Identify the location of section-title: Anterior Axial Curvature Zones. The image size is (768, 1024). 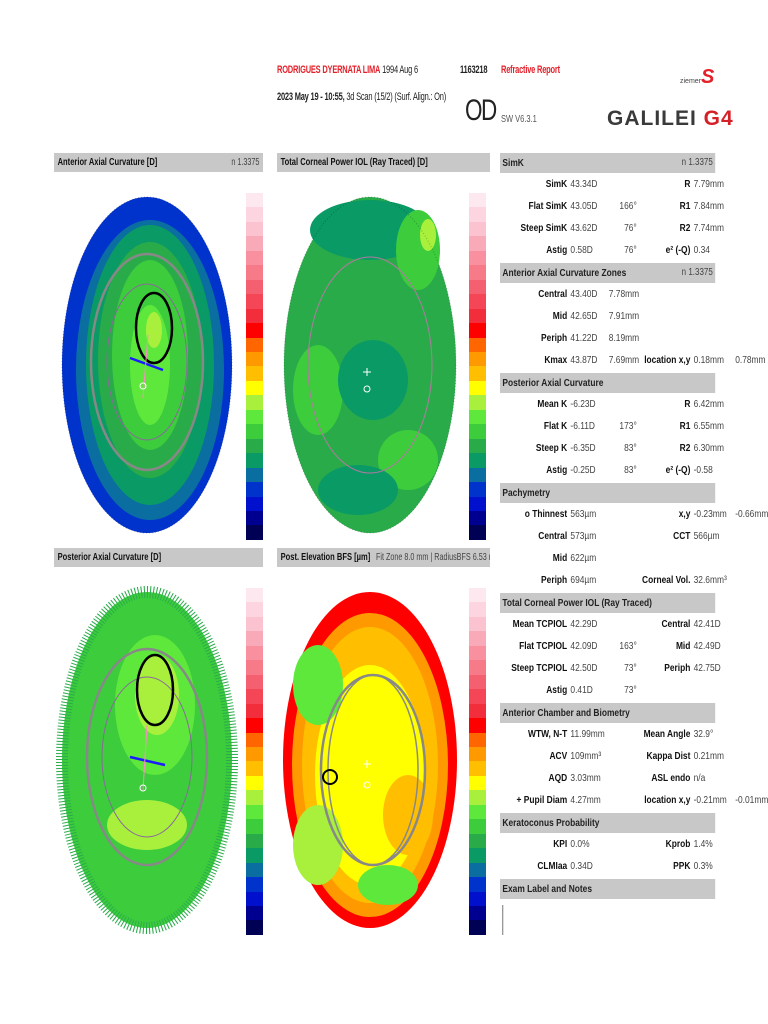
(564, 273).